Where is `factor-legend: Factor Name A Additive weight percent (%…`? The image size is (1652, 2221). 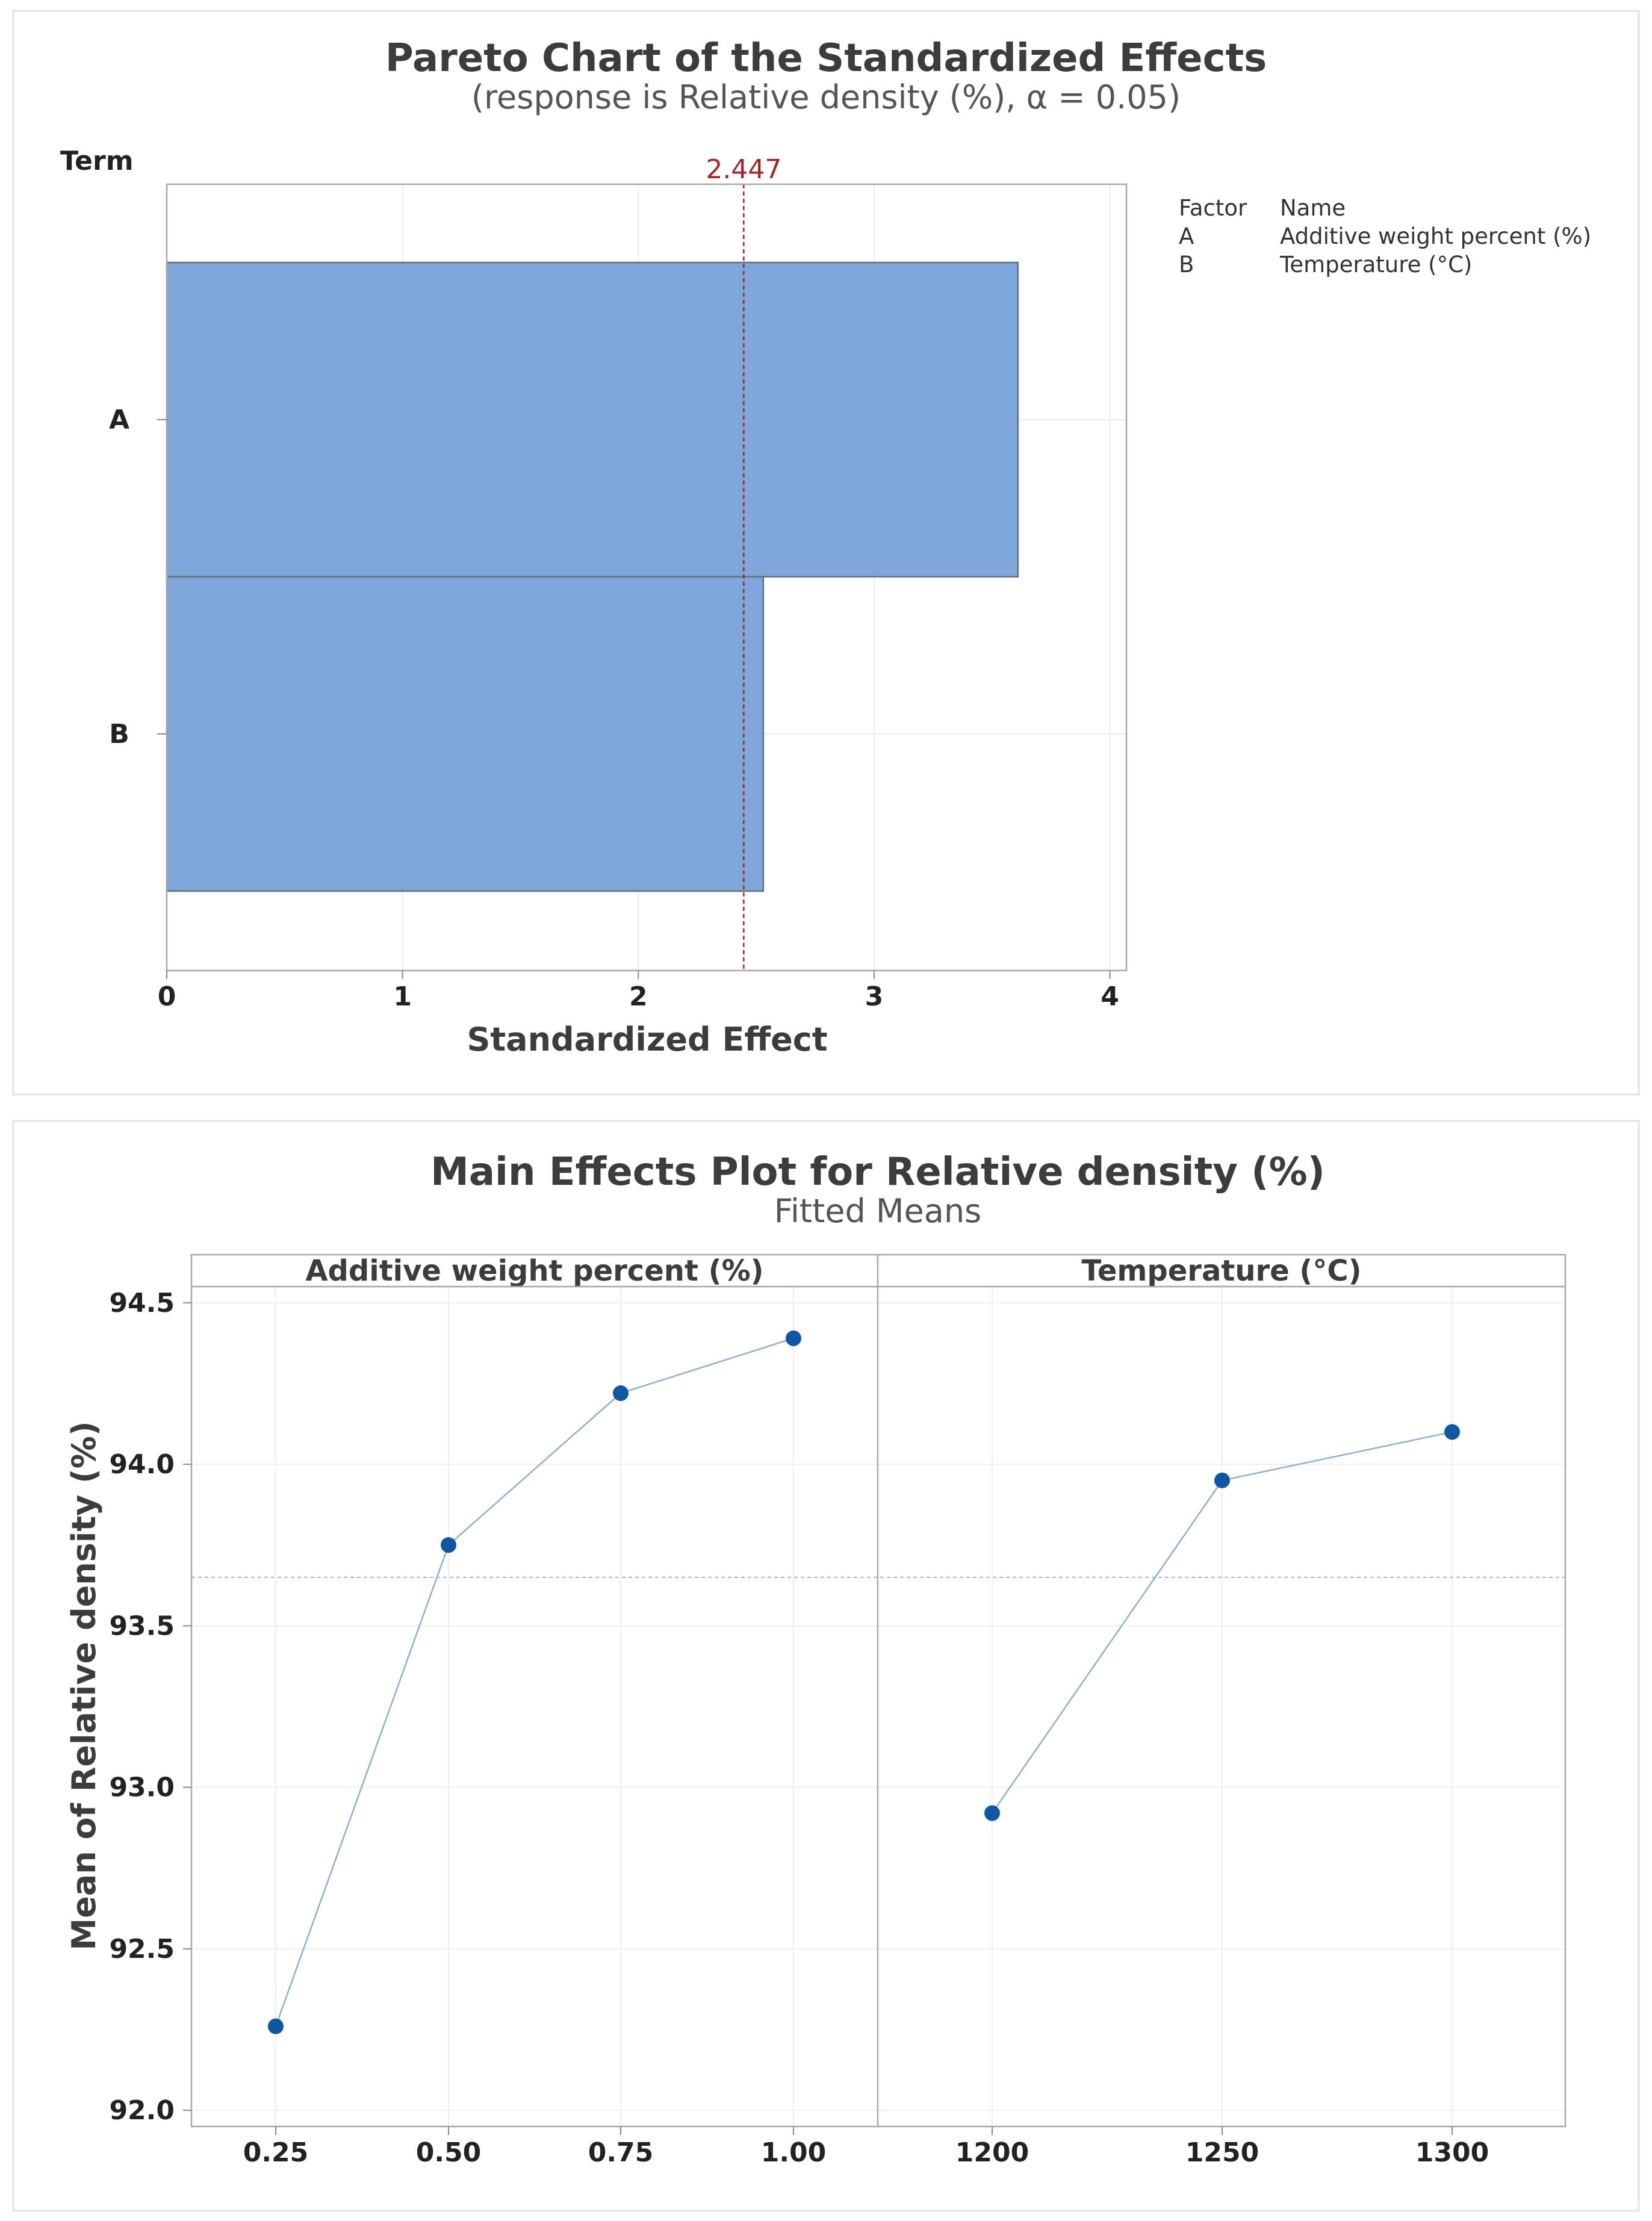 factor-legend: Factor Name A Additive weight percent (%… is located at coordinates (1385, 236).